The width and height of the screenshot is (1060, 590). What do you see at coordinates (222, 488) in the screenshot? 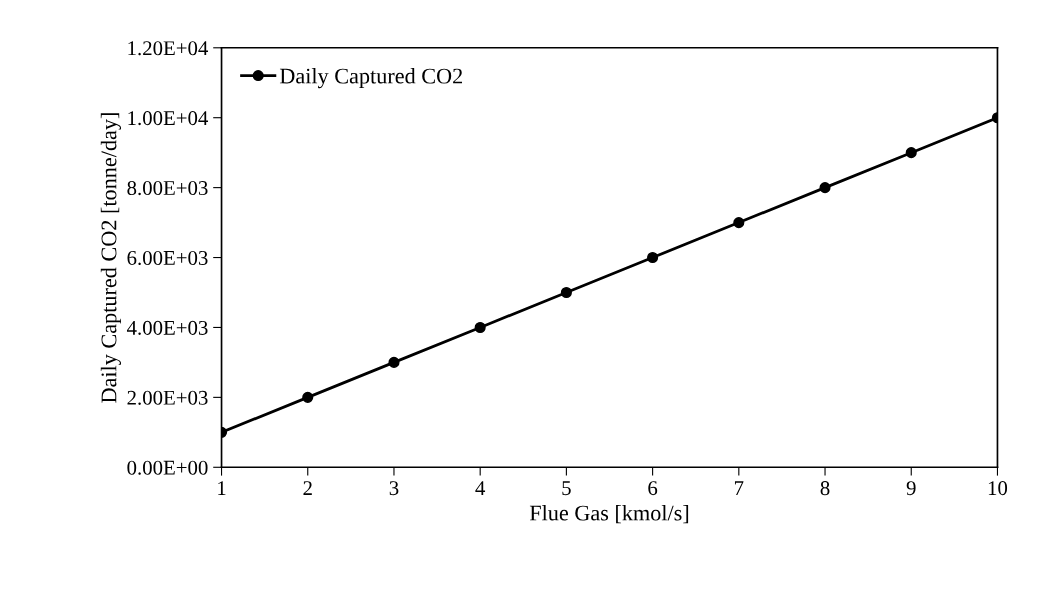
I see `x-tick-label: 1` at bounding box center [222, 488].